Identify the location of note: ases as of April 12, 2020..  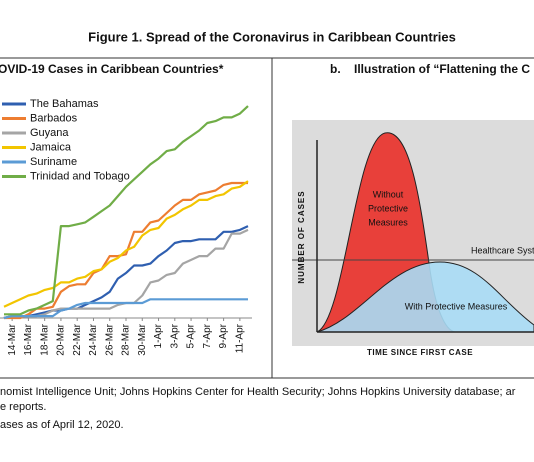
(62, 425).